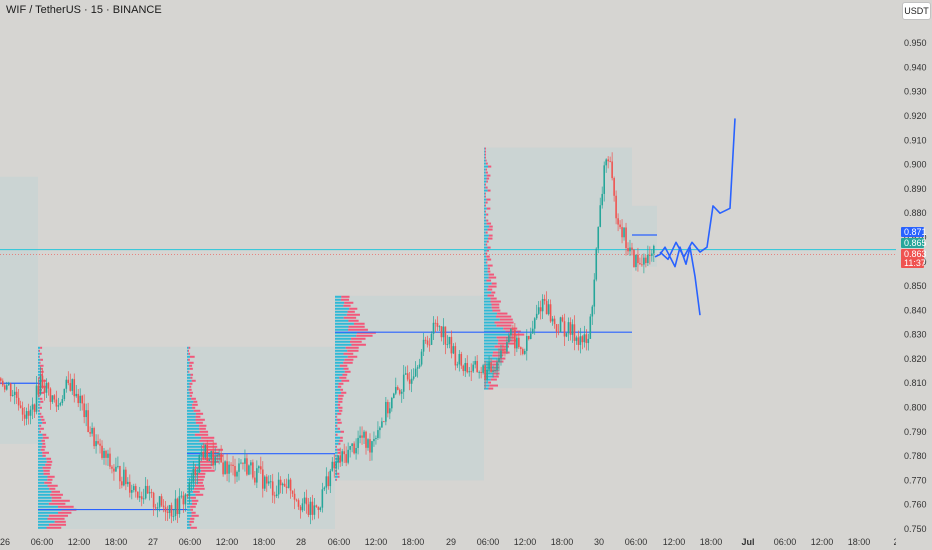 Image resolution: width=932 pixels, height=550 pixels. I want to click on price-tick-label: 0.830, so click(915, 335).